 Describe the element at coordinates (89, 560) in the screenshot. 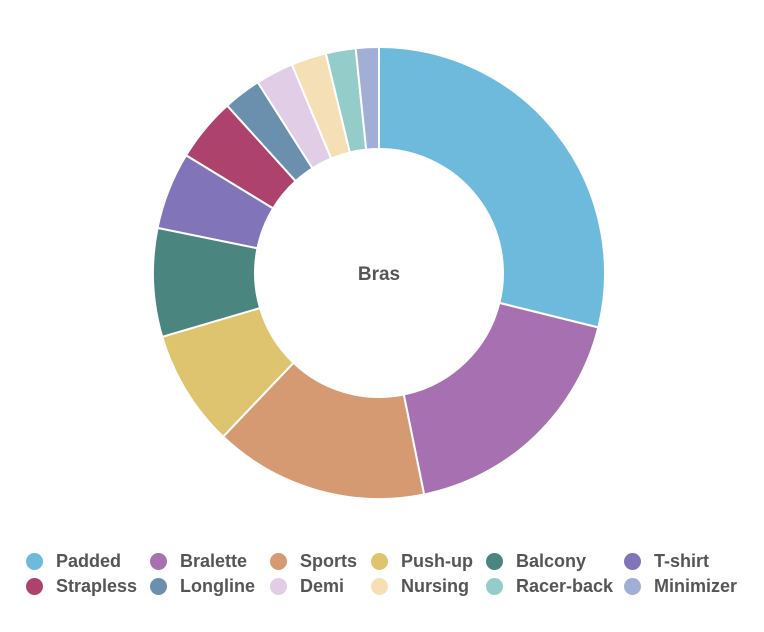

I see `legend-label: Padded` at that location.